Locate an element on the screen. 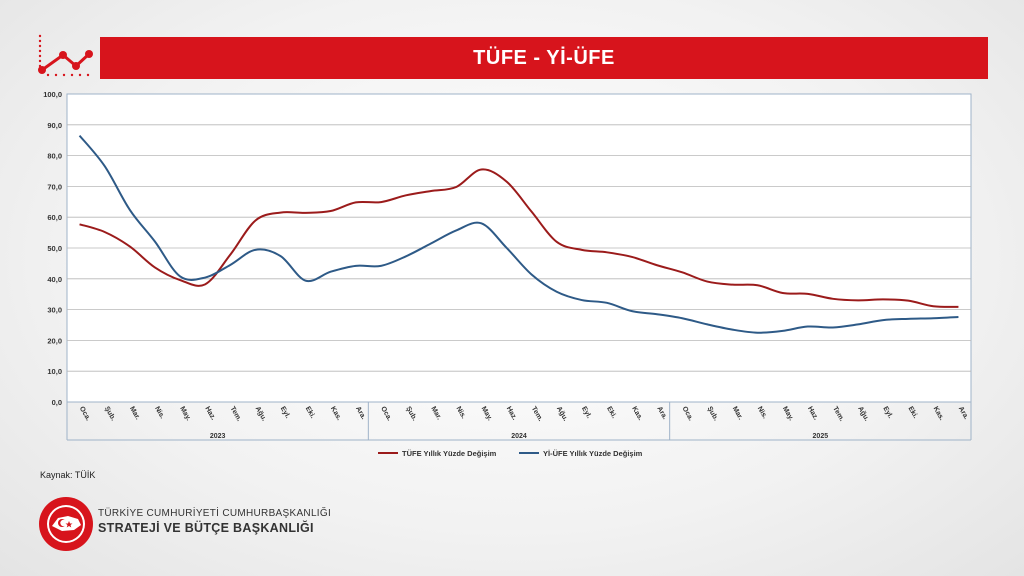  organization-line2: STRATEJİ VE BÜTÇE BAŞKANLIĞI is located at coordinates (206, 528).